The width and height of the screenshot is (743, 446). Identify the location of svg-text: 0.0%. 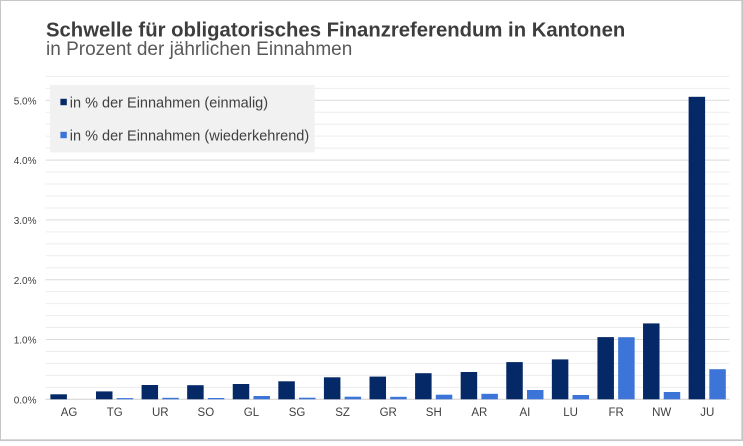
(25, 400).